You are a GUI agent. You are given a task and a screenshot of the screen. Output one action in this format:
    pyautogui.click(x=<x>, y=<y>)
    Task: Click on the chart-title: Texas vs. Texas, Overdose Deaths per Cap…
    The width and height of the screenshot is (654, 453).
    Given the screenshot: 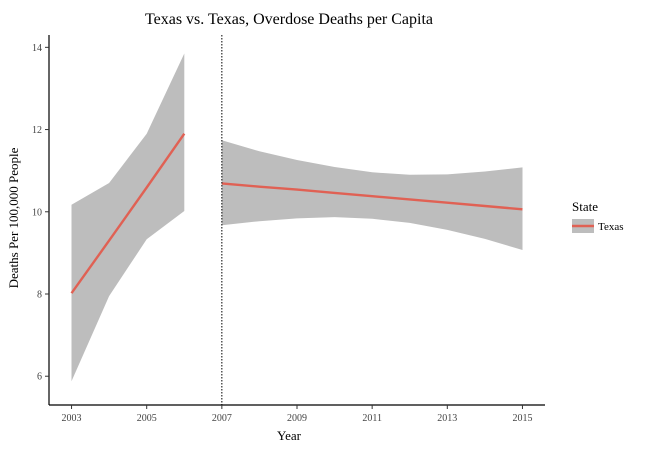 What is the action you would take?
    pyautogui.click(x=289, y=19)
    